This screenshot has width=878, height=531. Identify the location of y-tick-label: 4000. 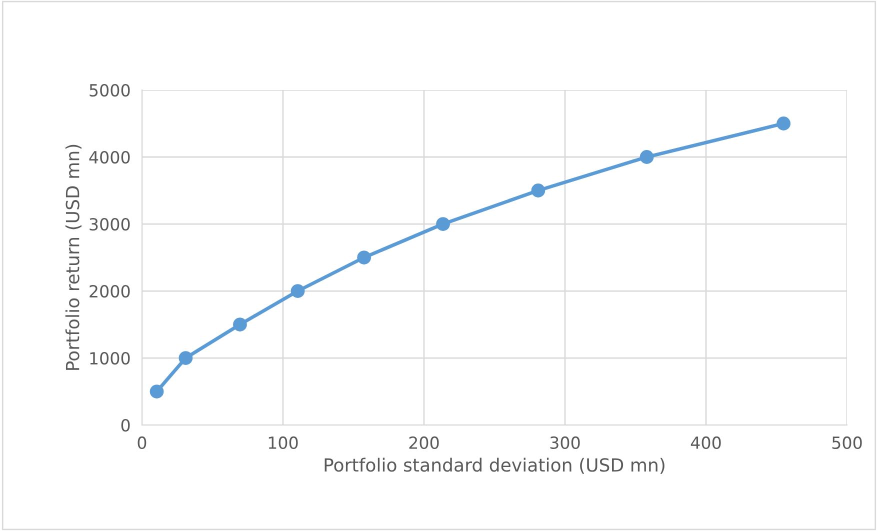
(109, 157).